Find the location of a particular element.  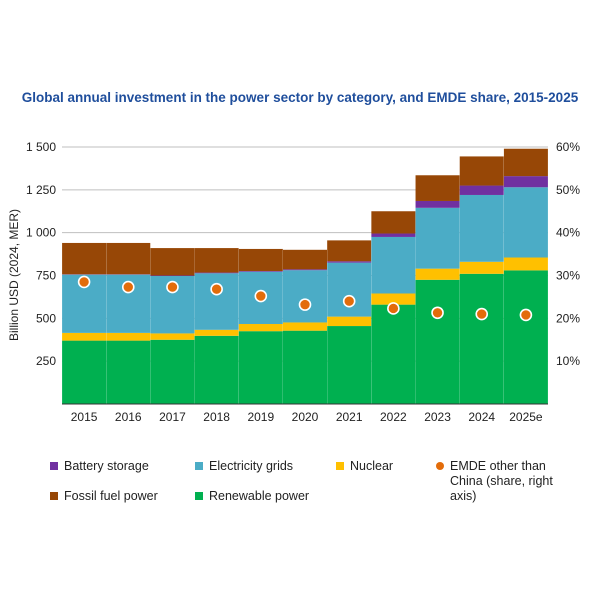

legend-label-line: axis) is located at coordinates (463, 496).